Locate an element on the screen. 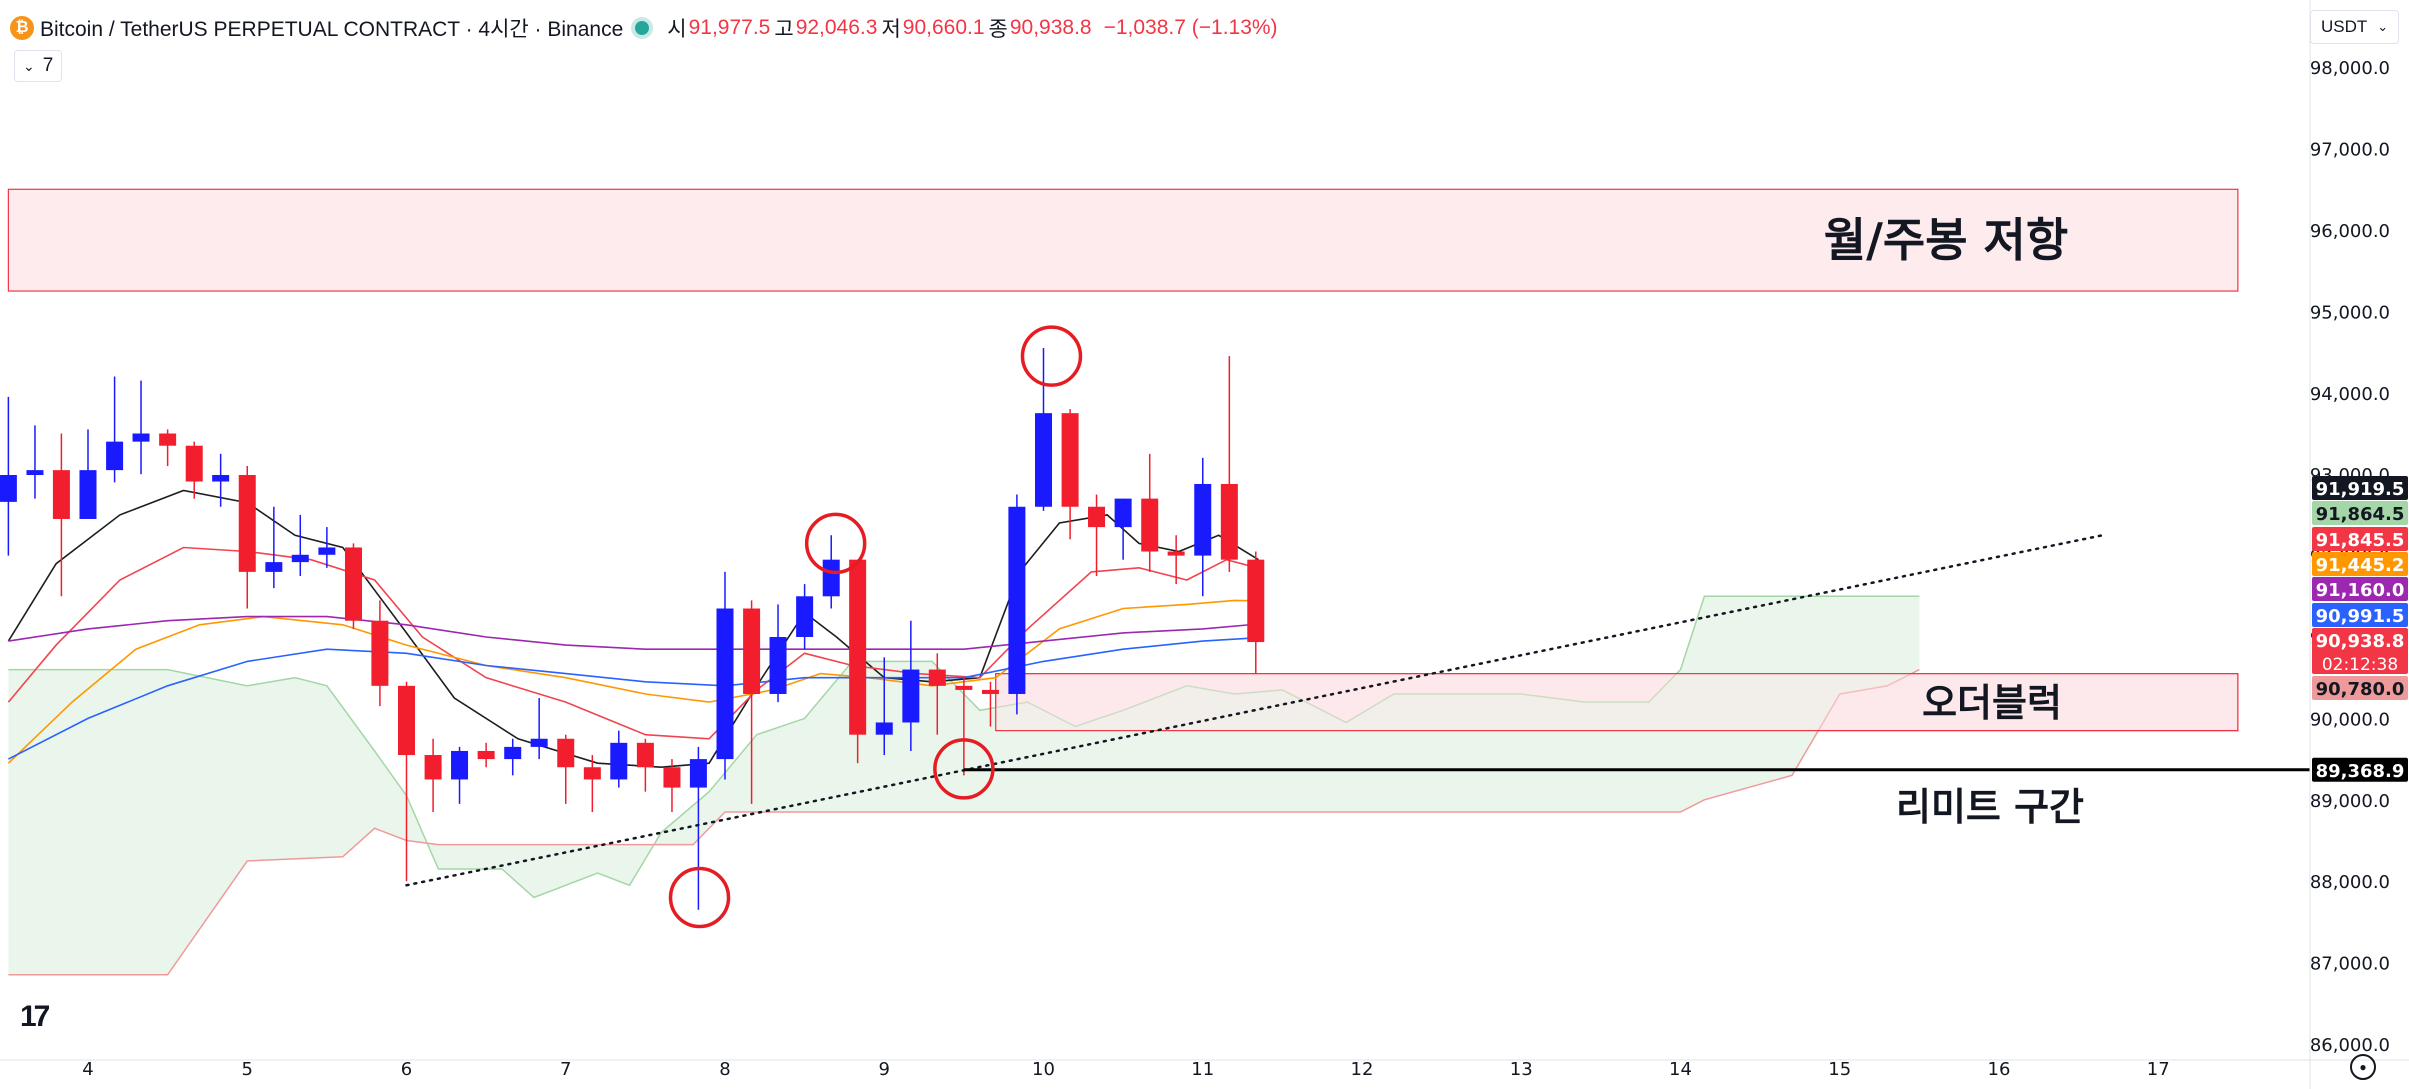 Image resolution: width=2409 pixels, height=1089 pixels. y-tick-label: 90,000.0 is located at coordinates (2350, 719).